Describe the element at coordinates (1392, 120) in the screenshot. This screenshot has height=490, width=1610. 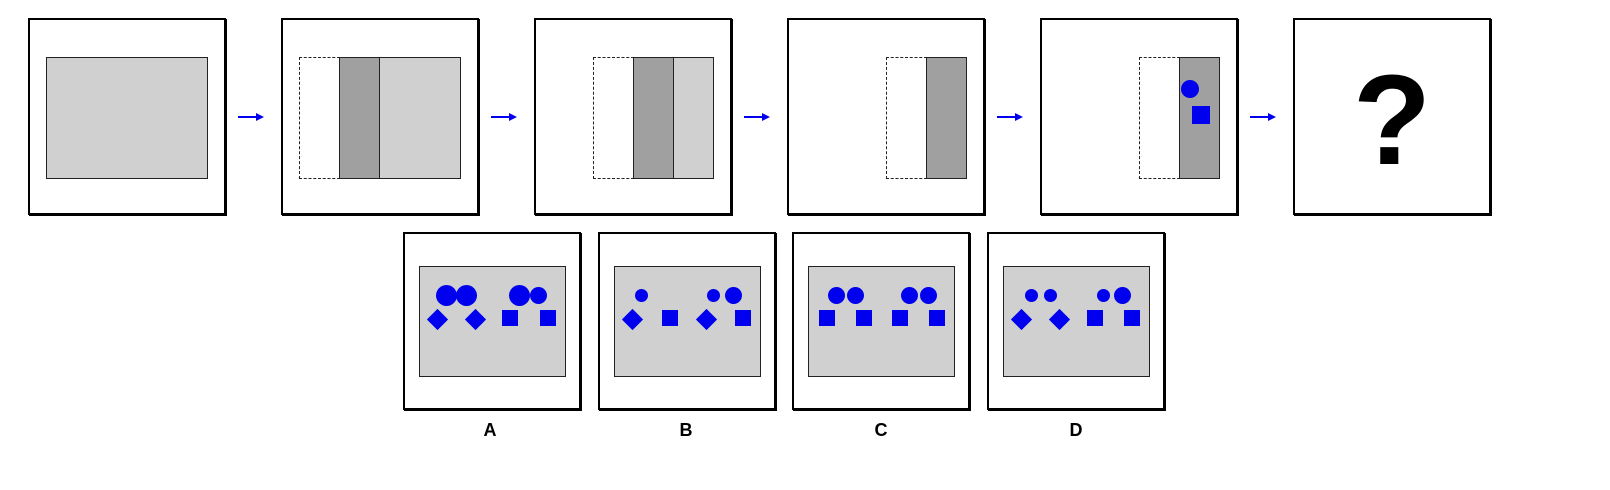
I see `question-mark: ?` at that location.